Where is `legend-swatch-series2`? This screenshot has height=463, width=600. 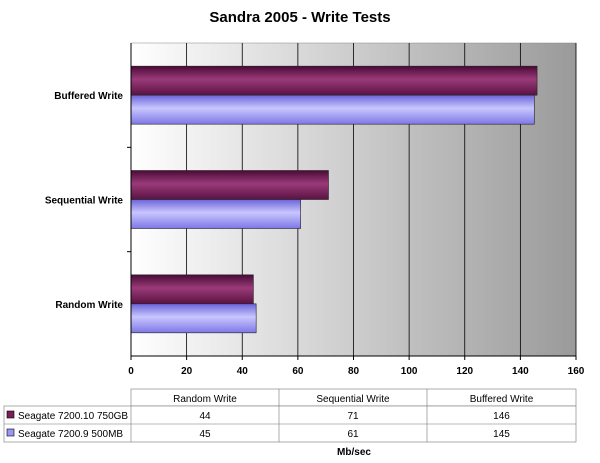 legend-swatch-series2 is located at coordinates (10, 432).